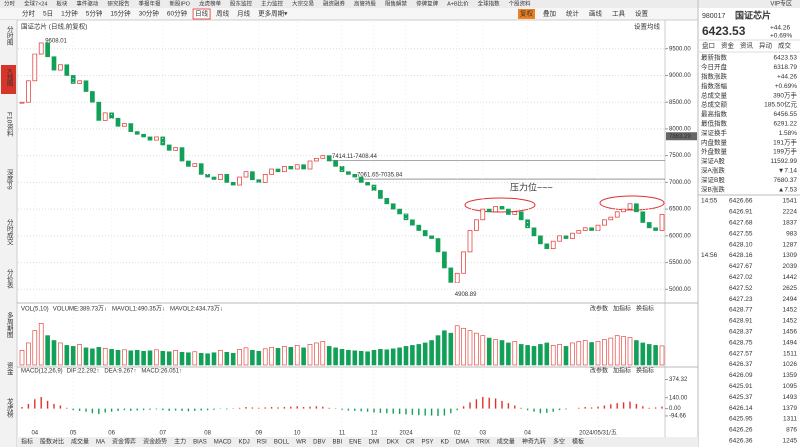 Image resolution: width=800 pixels, height=447 pixels. I want to click on bottom-tab: DKX, so click(393, 443).